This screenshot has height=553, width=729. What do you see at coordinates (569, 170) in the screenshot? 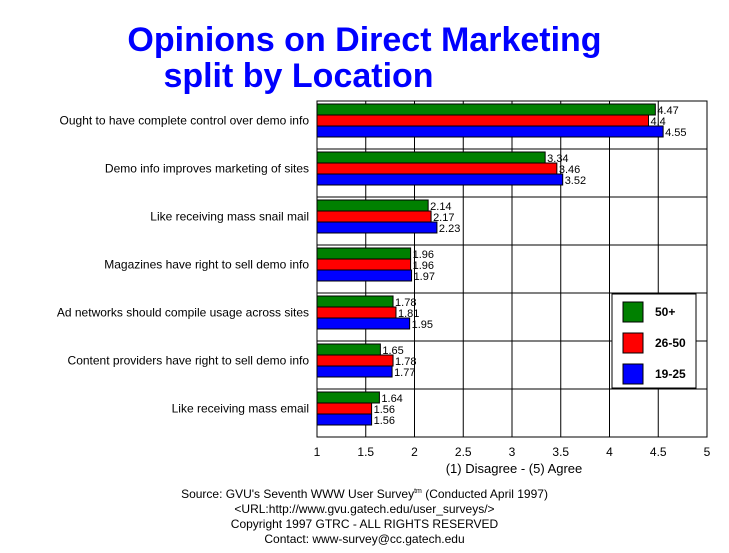
I see `data-label: 3.46` at bounding box center [569, 170].